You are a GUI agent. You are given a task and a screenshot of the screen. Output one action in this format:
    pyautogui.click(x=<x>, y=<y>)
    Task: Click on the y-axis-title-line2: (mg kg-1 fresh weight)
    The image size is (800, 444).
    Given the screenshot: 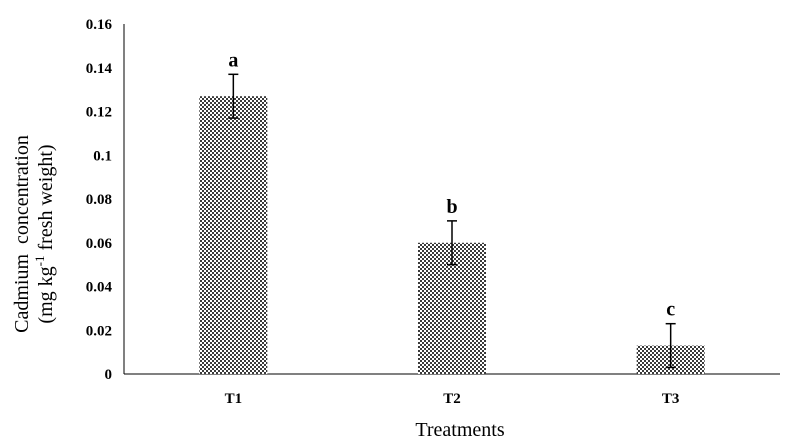 What is the action you would take?
    pyautogui.click(x=44, y=233)
    